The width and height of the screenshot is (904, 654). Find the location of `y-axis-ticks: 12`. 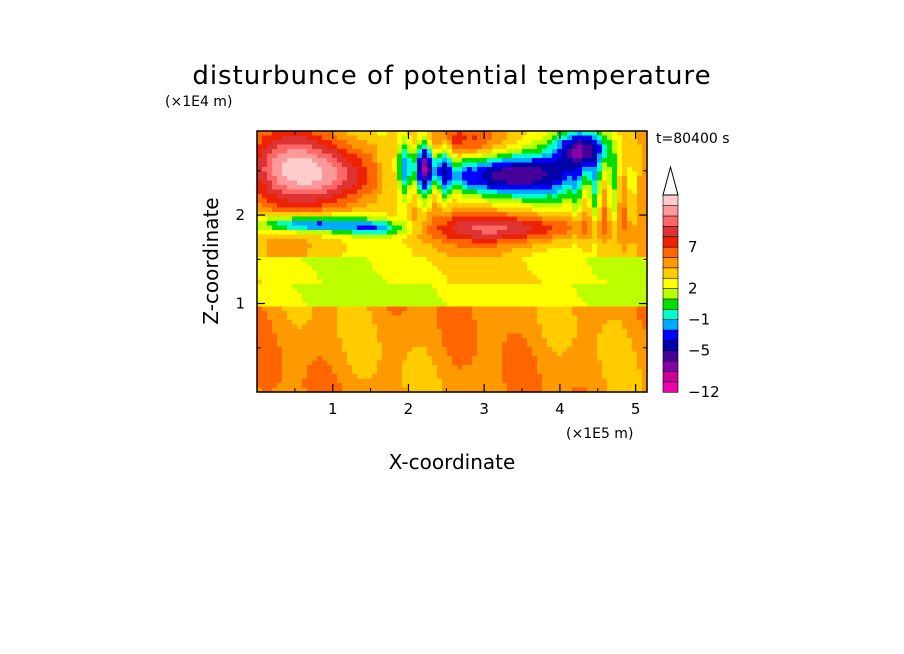

y-axis-ticks: 12 is located at coordinates (441, 259).